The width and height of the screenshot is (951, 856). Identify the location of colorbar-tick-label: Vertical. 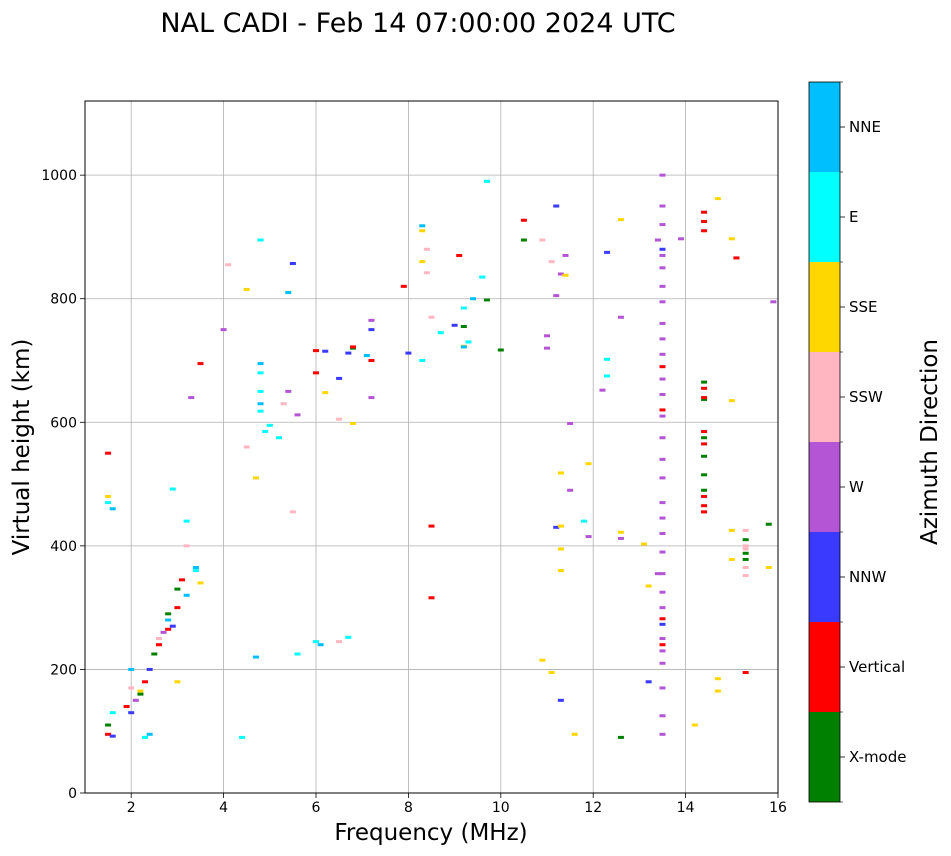
(877, 667).